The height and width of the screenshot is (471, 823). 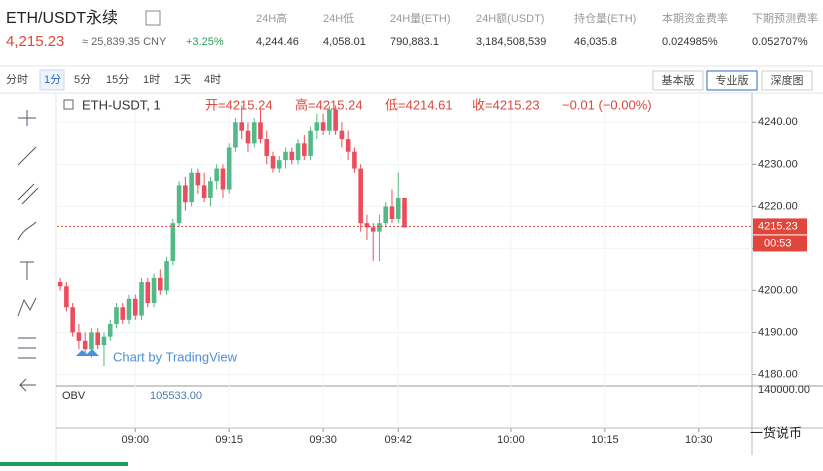 I want to click on view-label: 基本版, so click(x=678, y=80).